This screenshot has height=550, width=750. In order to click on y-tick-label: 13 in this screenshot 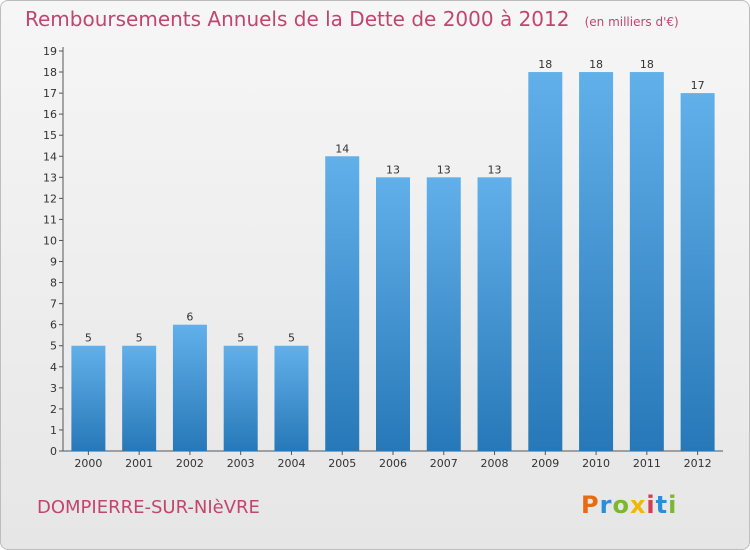, I will do `click(50, 177)`.